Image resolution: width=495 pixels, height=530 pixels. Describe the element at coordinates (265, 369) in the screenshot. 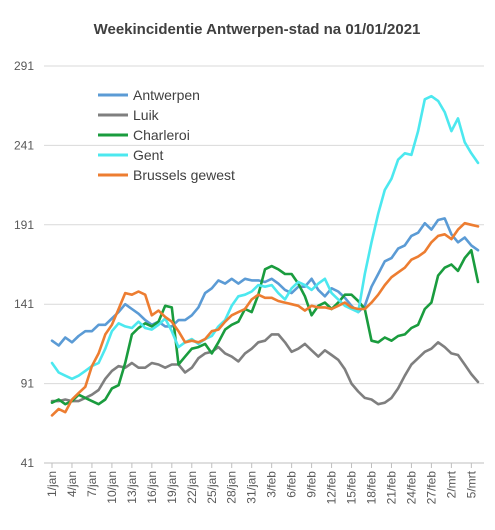

I see `series-line-luik` at that location.